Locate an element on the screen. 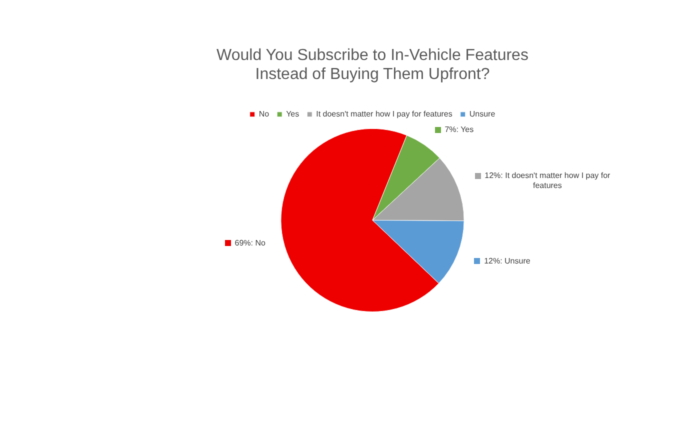  data-label: 69%: No is located at coordinates (250, 243).